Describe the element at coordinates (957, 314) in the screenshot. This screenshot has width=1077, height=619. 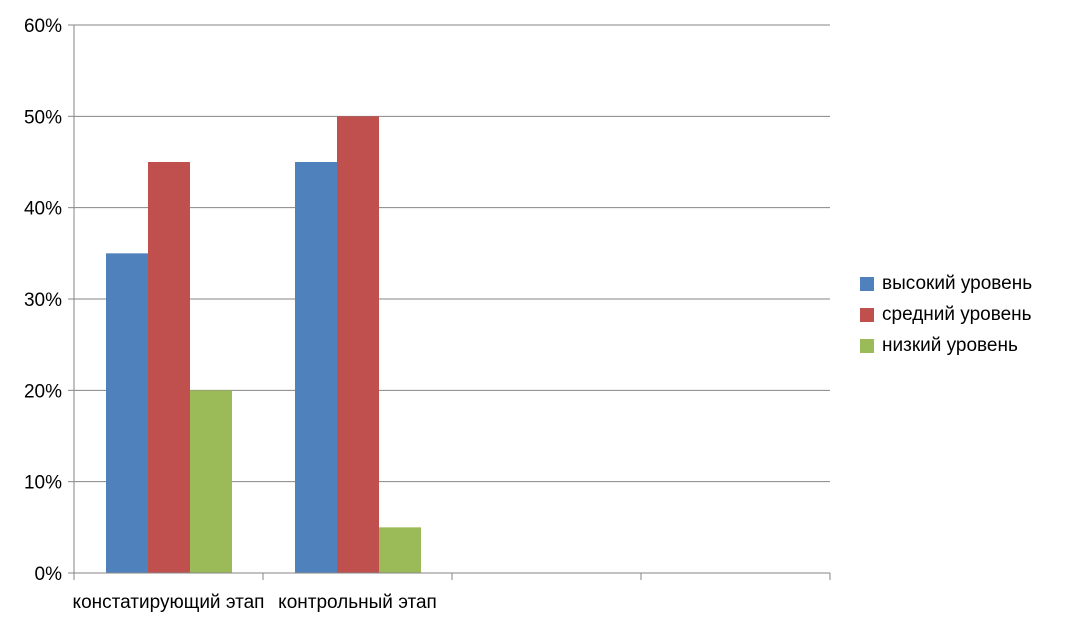
I see `legend-label: средний уровень` at that location.